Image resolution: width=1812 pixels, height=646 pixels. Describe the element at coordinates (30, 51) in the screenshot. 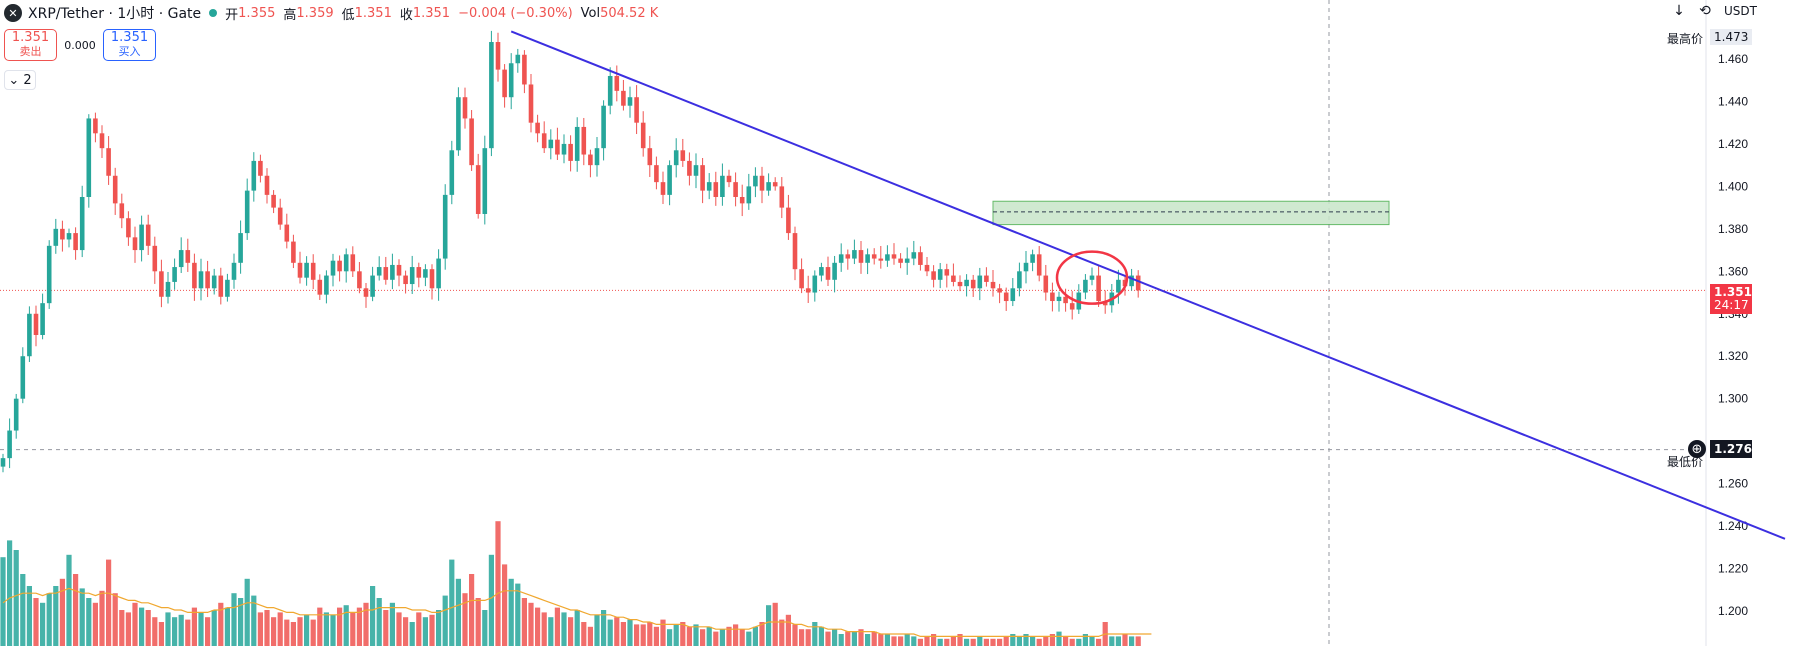

I see `sell-label: 卖出` at that location.